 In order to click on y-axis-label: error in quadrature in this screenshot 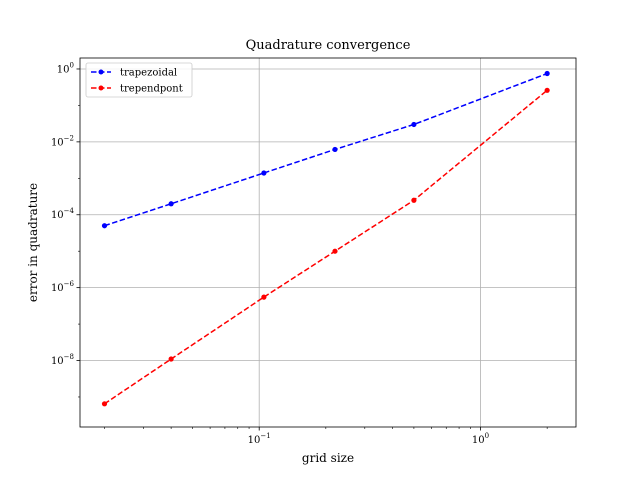, I will do `click(33, 242)`.